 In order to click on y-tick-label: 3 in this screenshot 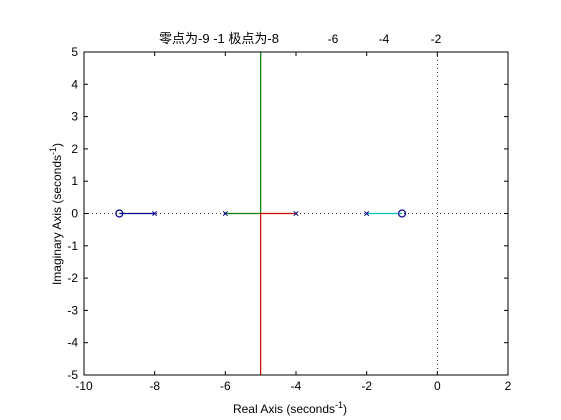, I will do `click(74, 117)`.